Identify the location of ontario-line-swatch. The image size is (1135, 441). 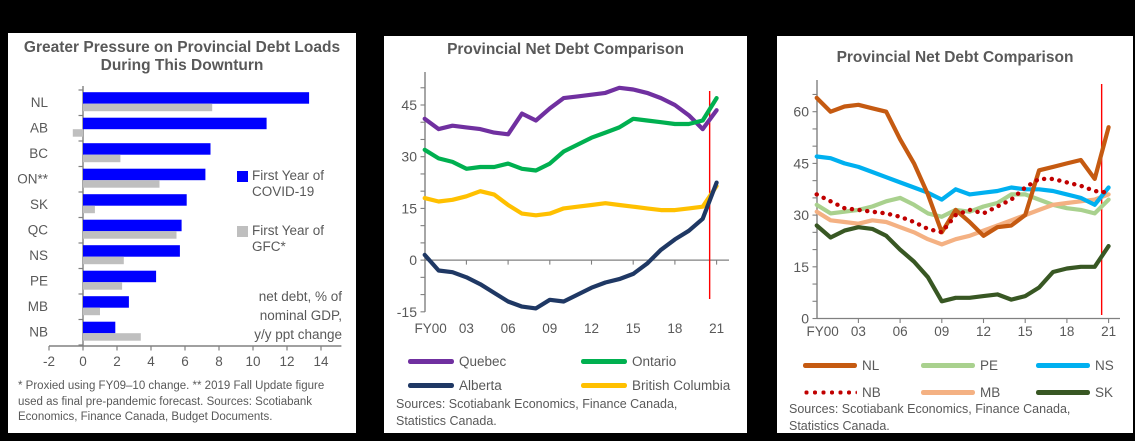
(604, 361).